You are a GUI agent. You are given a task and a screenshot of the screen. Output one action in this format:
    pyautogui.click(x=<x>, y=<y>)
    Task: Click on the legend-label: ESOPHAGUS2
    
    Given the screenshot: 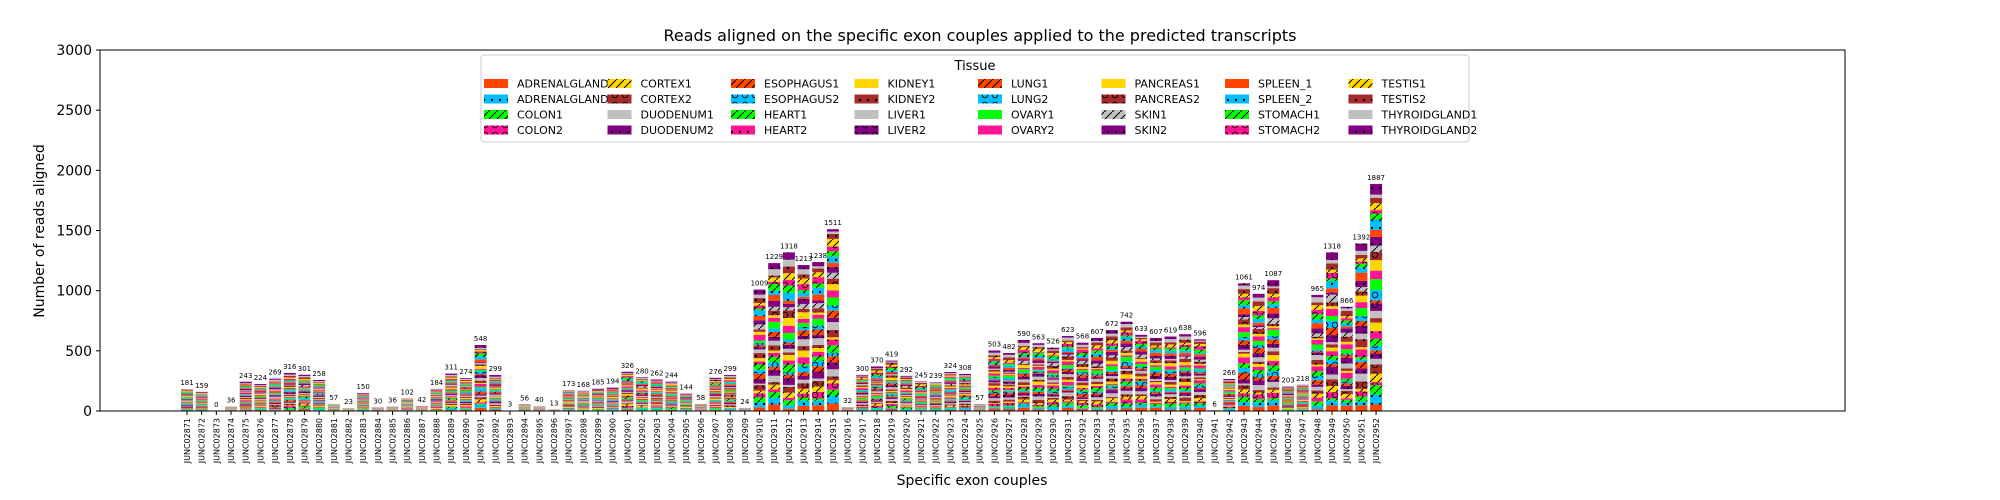 What is the action you would take?
    pyautogui.click(x=801, y=99)
    